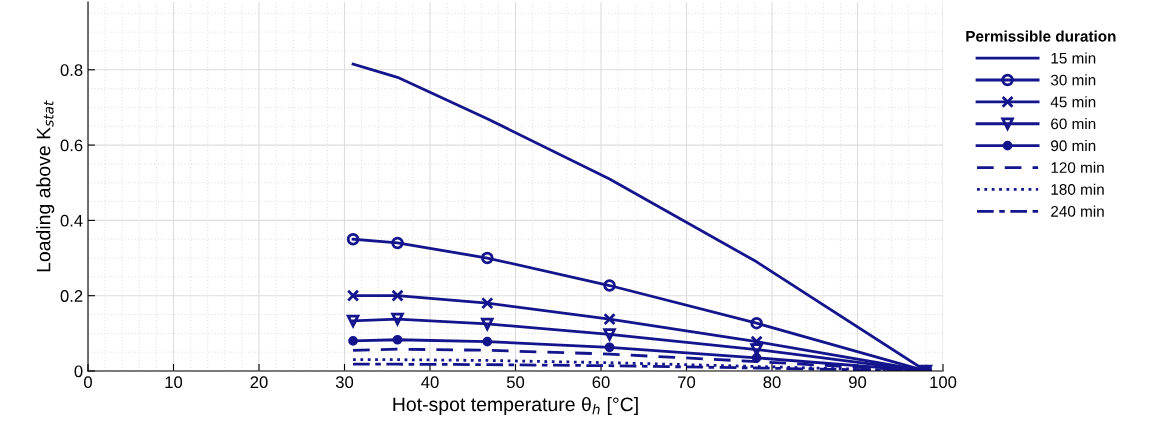 This screenshot has height=447, width=1153. Describe the element at coordinates (943, 382) in the screenshot. I see `x-tick-label: 100` at that location.